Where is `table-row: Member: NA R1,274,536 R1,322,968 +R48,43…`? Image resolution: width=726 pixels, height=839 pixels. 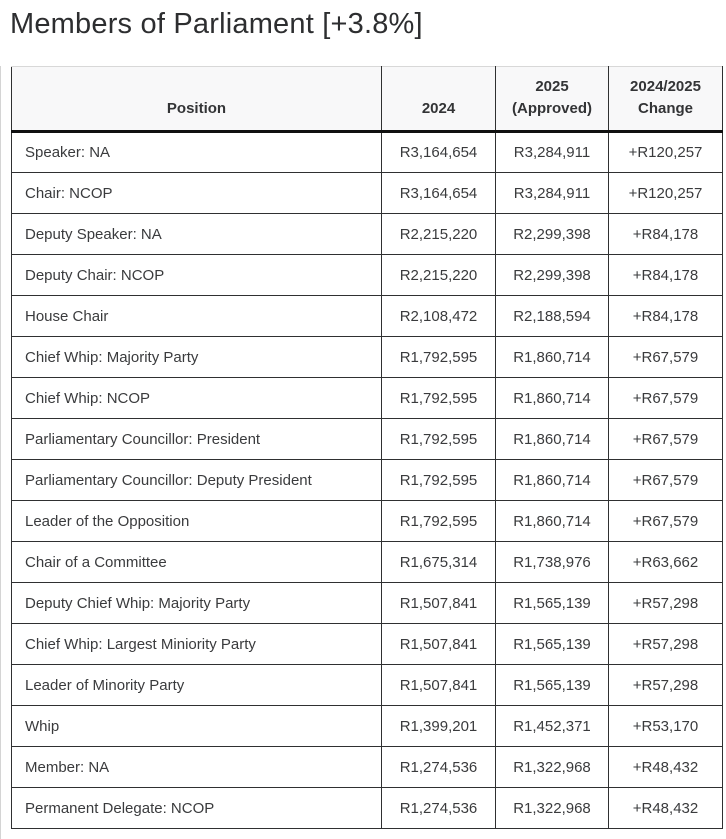 table-row: Member: NA R1,274,536 R1,322,968 +R48,43… is located at coordinates (367, 767).